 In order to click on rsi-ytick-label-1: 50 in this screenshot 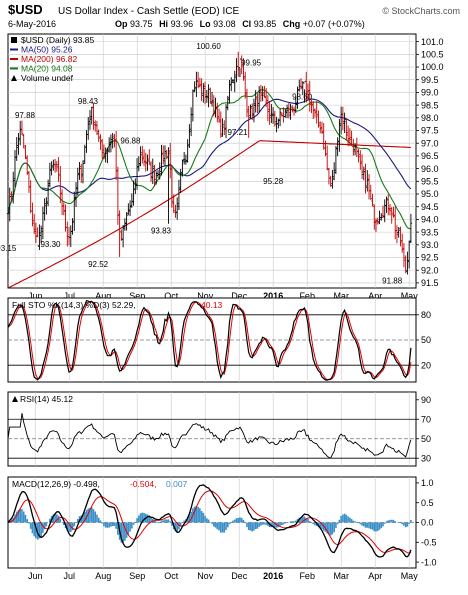, I will do `click(426, 439)`.